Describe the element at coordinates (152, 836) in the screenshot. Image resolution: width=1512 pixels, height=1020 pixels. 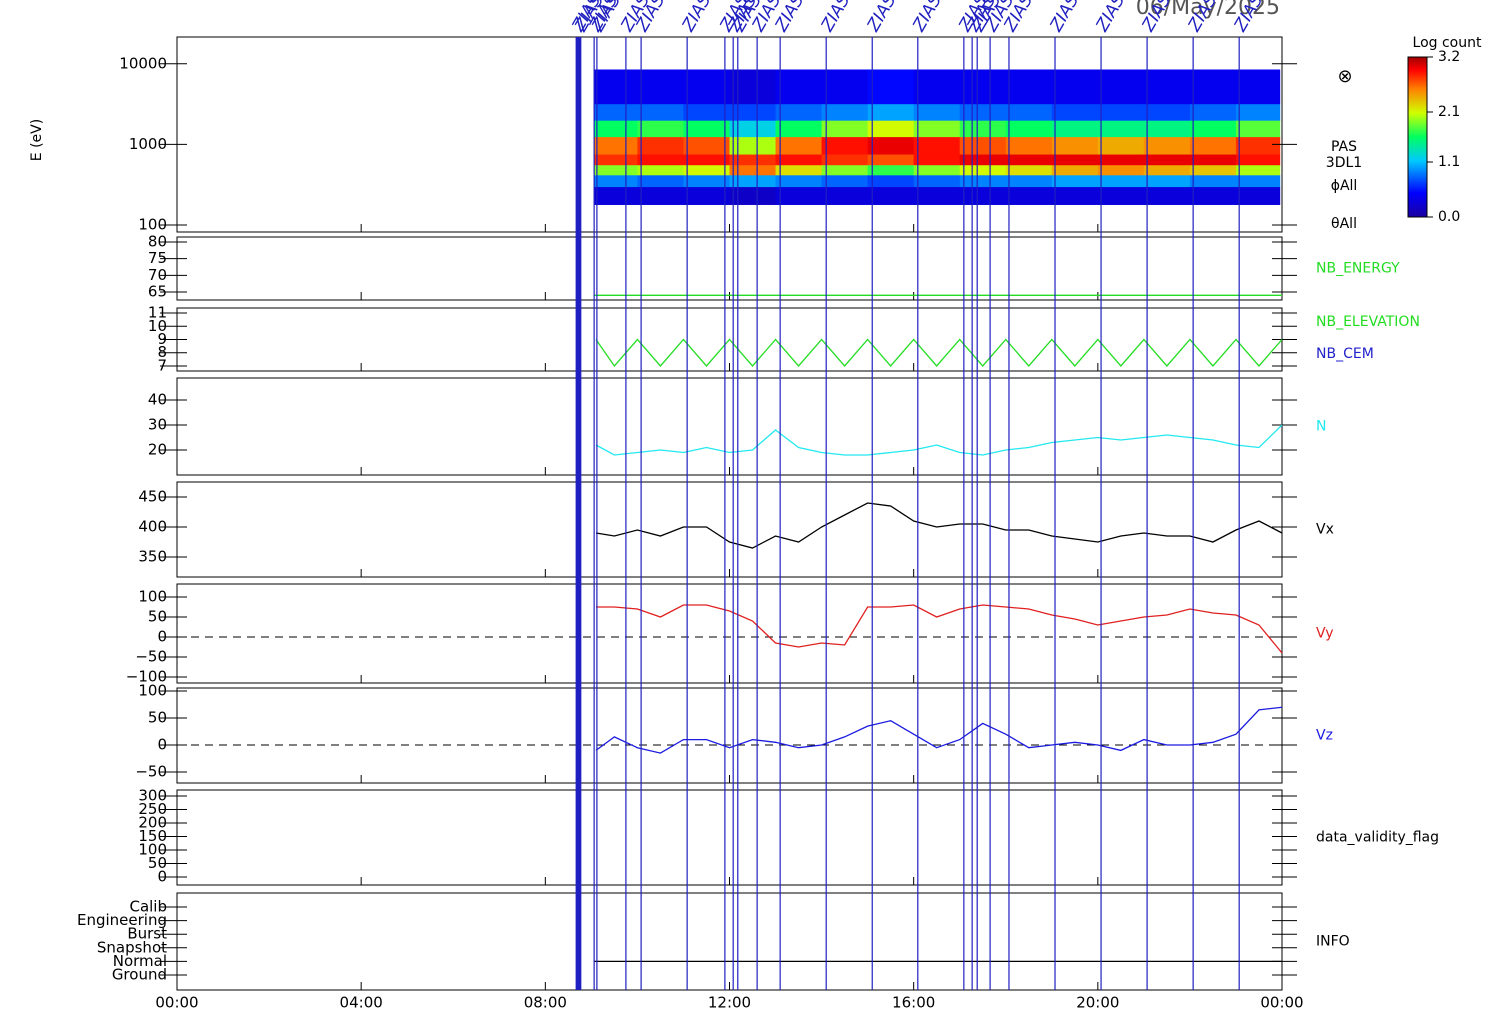
I see `y-tick-label: 150` at that location.